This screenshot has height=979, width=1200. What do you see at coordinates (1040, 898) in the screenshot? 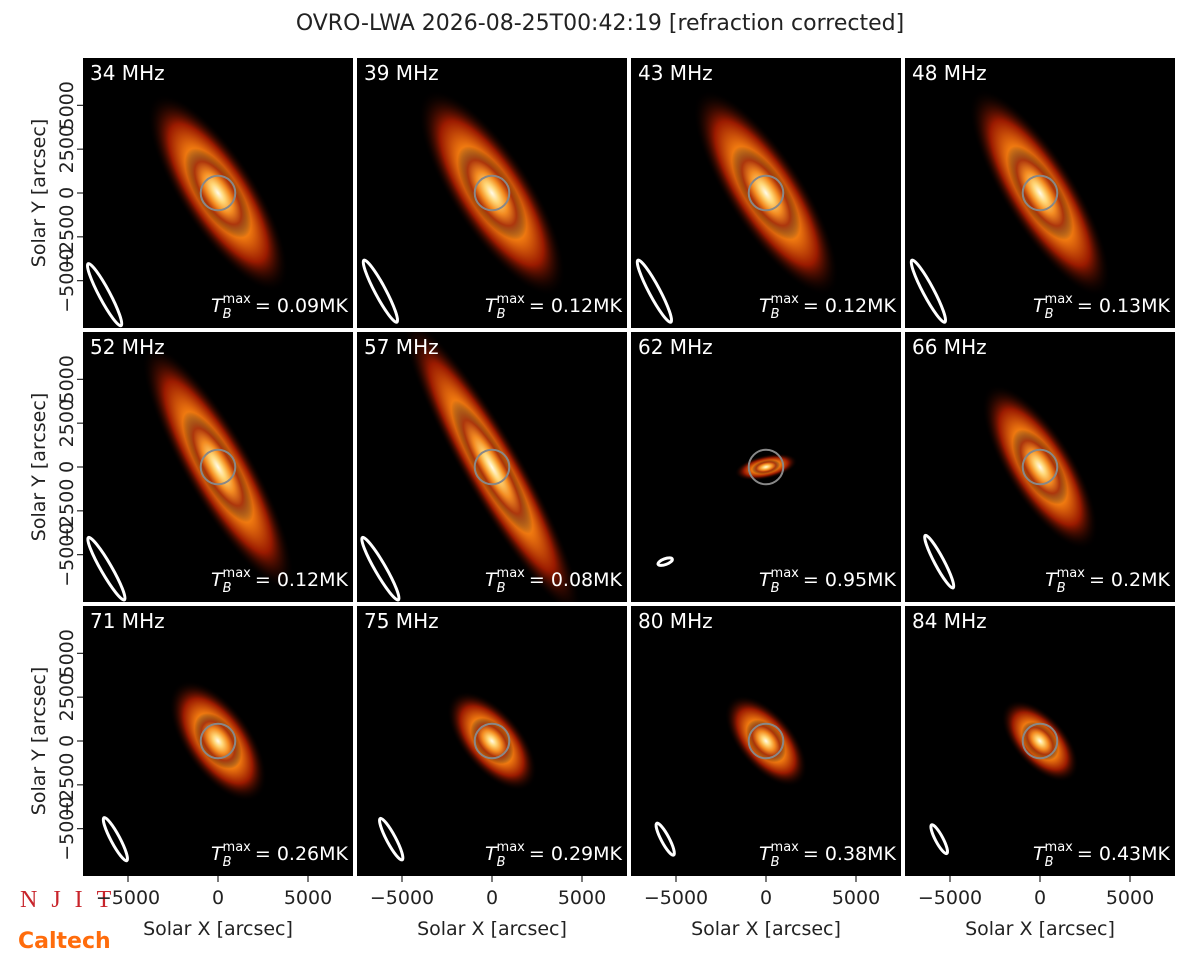
I see `x-tick-label: 0` at bounding box center [1040, 898].